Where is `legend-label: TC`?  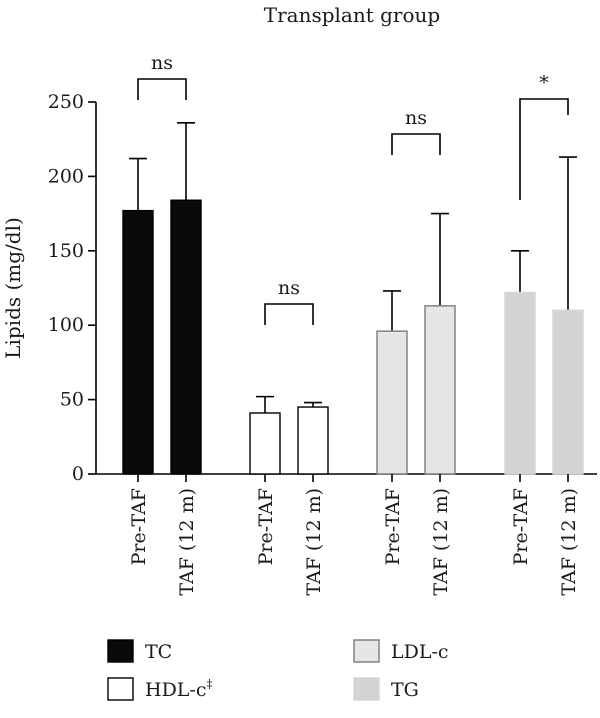 legend-label: TC is located at coordinates (158, 652).